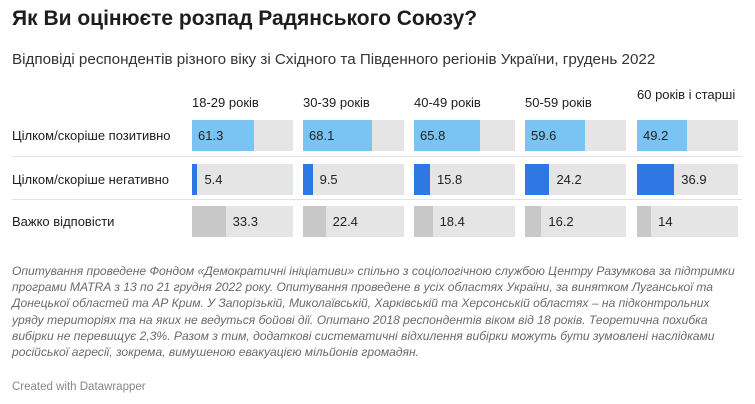 Image resolution: width=755 pixels, height=404 pixels. Describe the element at coordinates (694, 179) in the screenshot. I see `value-label: 36.9` at that location.